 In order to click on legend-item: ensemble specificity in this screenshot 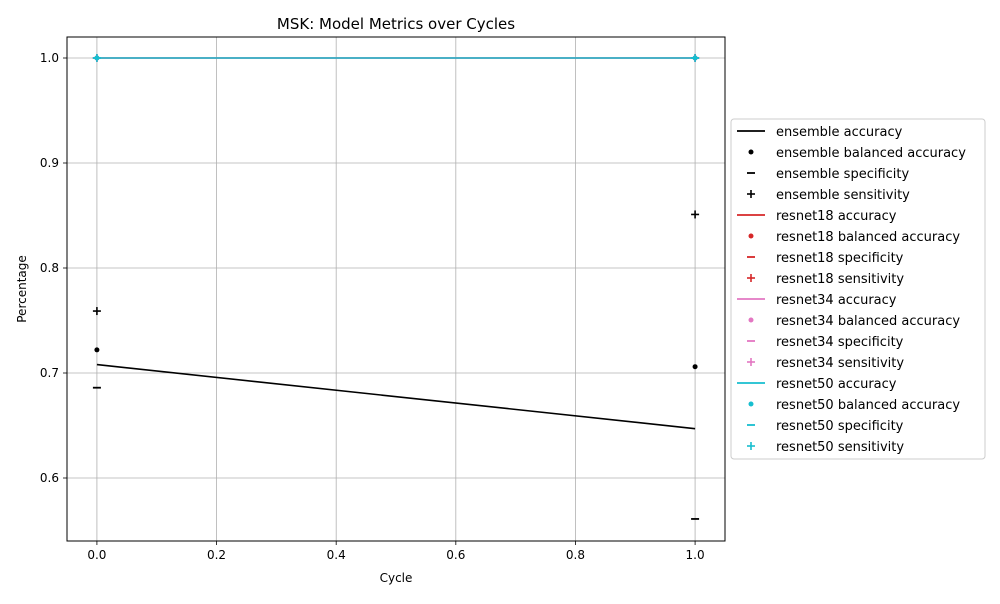, I will do `click(828, 174)`.